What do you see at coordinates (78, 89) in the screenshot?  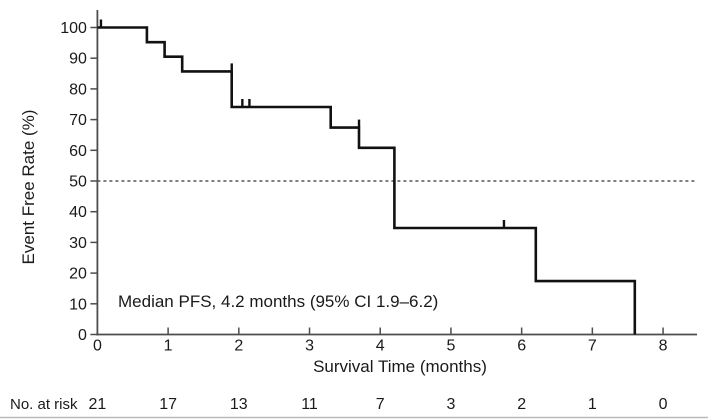 I see `y-tick-label: 80` at bounding box center [78, 89].